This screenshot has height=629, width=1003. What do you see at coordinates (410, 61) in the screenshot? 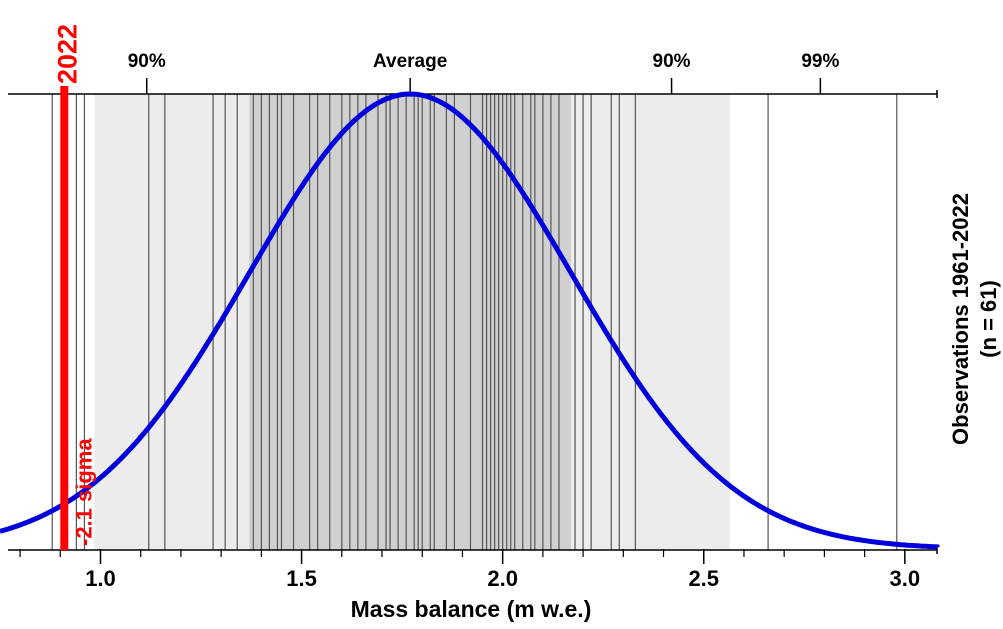
I see `top-marker-label: Average` at bounding box center [410, 61].